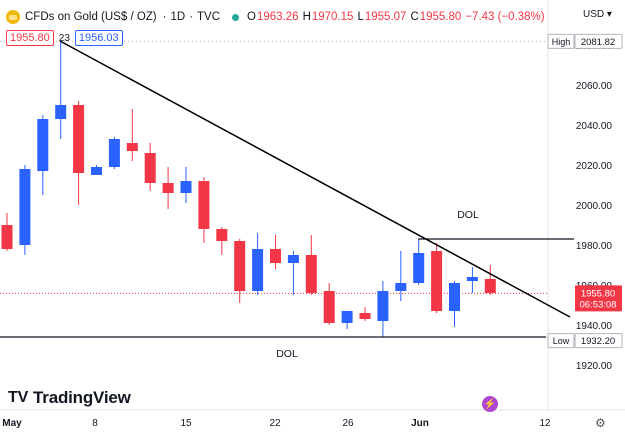  I want to click on y-tick-label: 2000.00, so click(594, 206).